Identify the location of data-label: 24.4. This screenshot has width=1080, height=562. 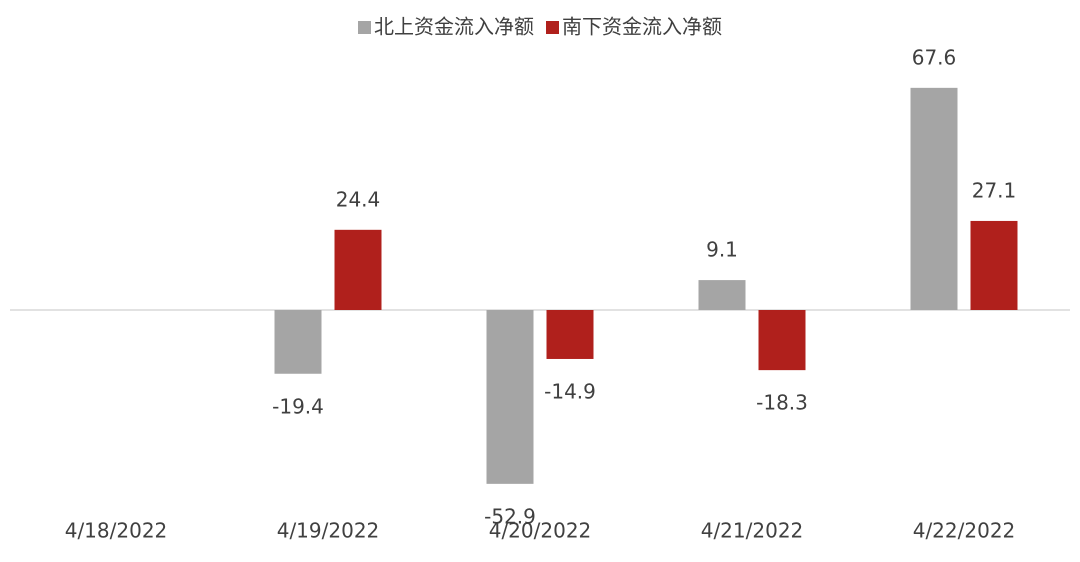
(358, 199).